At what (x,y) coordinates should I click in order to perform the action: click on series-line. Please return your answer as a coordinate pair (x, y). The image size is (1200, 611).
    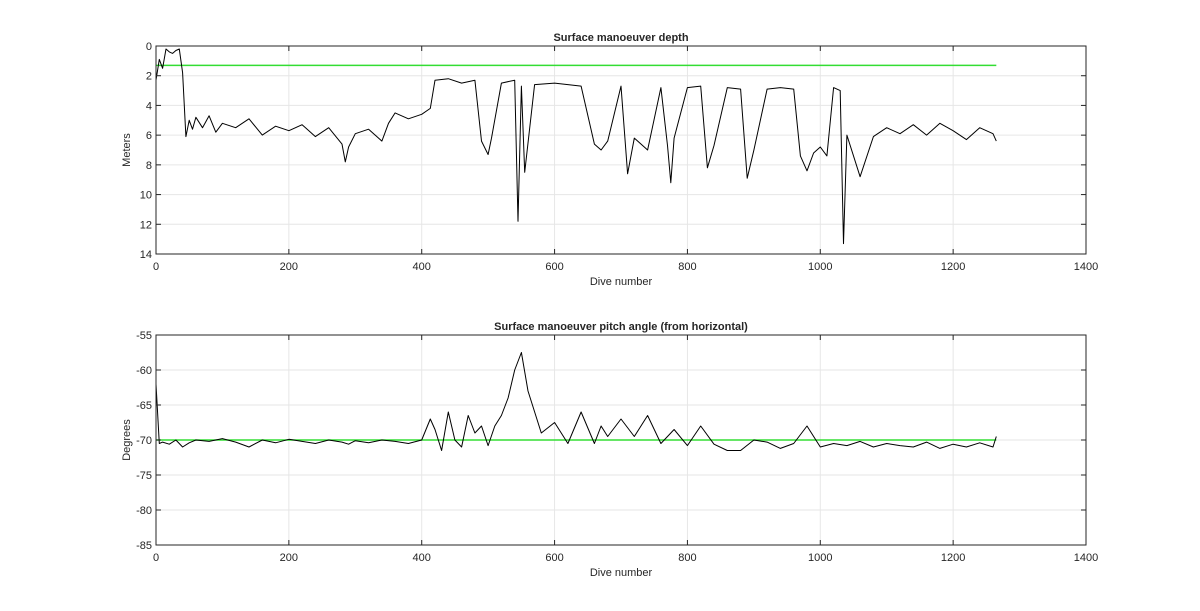
    Looking at the image, I should click on (576, 401).